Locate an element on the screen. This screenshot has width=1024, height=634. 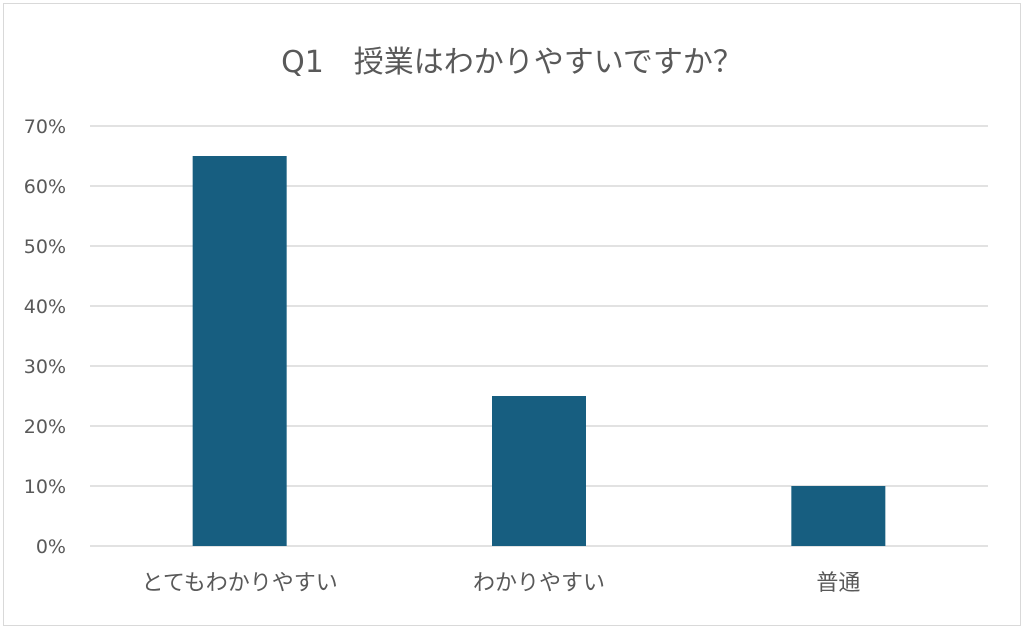
chart-title: Q1 授業はわかりやすいですか？ is located at coordinates (512, 62).